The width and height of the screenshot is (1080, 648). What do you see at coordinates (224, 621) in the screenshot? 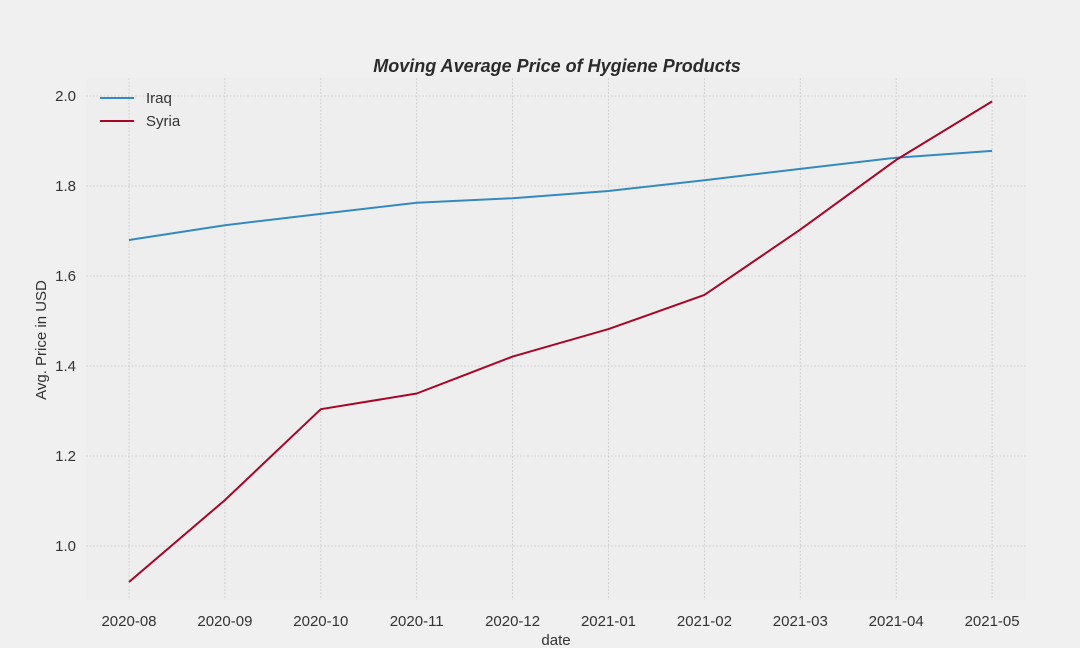
I see `x-tick-label: 2020-09` at bounding box center [224, 621].